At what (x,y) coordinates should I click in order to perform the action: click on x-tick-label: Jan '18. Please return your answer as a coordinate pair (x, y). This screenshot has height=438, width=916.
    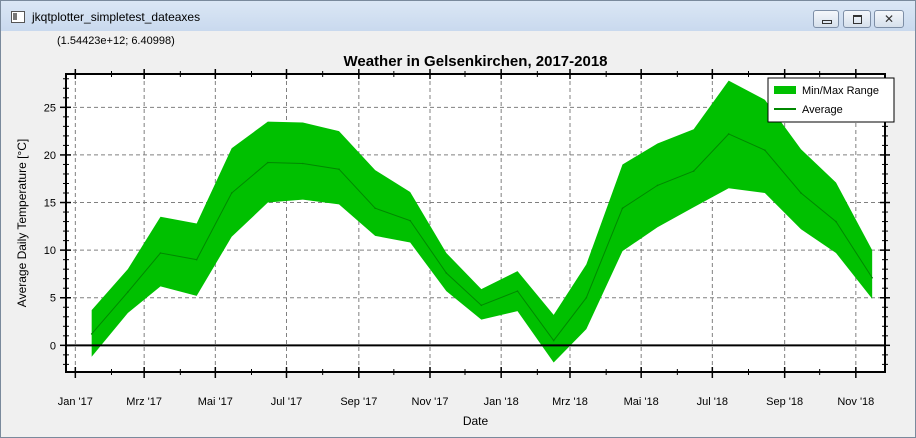
    Looking at the image, I should click on (501, 402).